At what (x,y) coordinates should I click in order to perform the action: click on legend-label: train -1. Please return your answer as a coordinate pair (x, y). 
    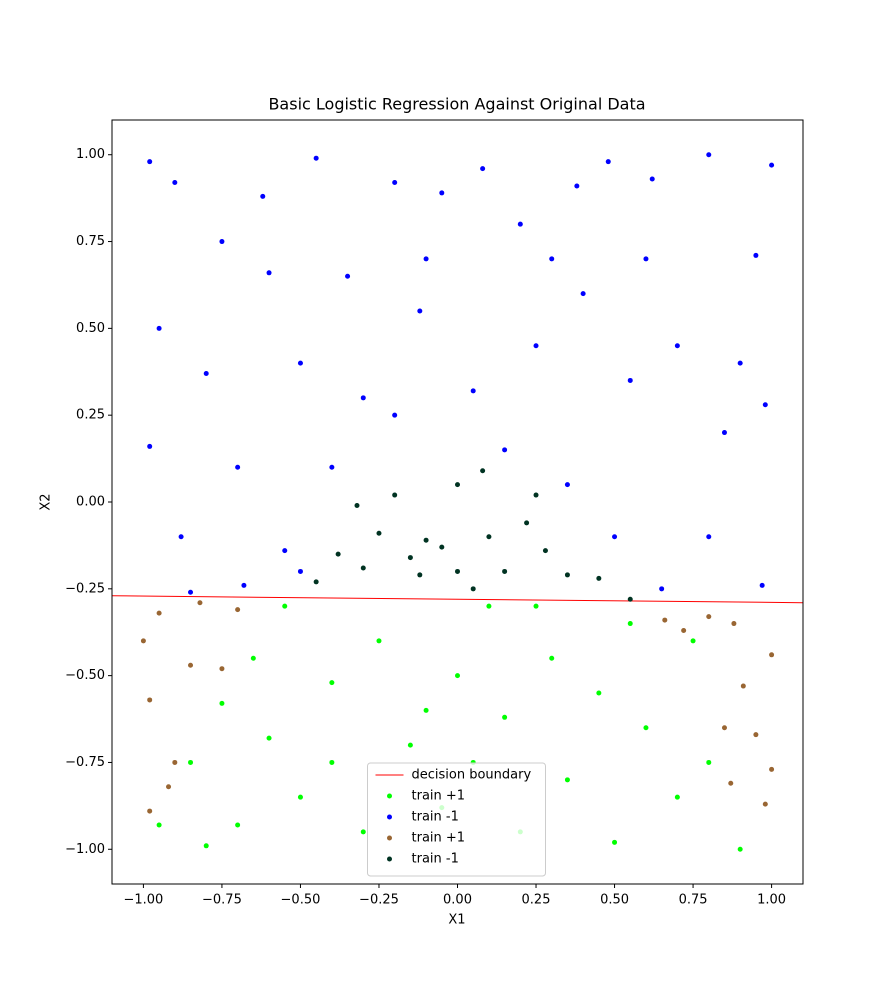
    Looking at the image, I should click on (435, 859).